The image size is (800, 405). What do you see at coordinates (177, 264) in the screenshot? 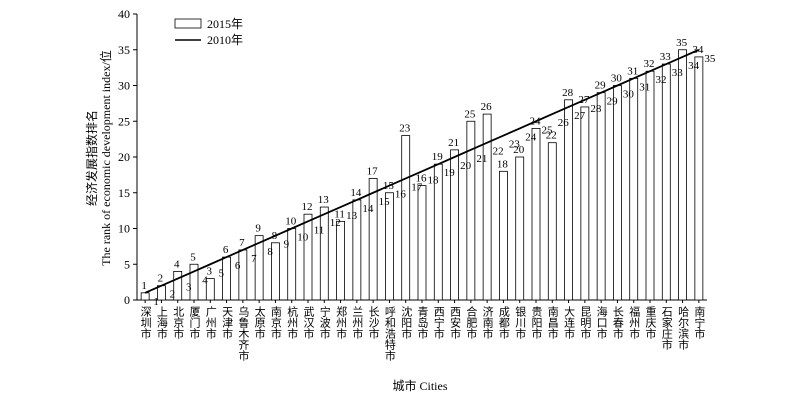
I see `bar-value-label: 4` at bounding box center [177, 264].